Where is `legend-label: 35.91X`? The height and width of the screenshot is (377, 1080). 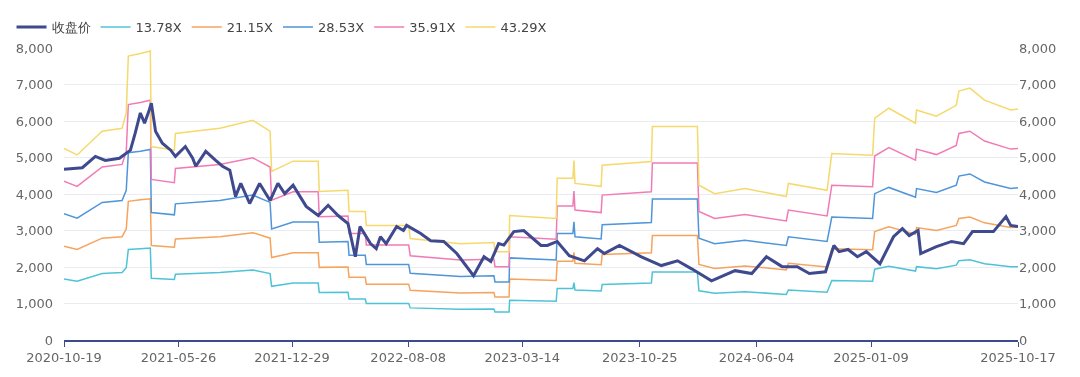
legend-label: 35.91X is located at coordinates (432, 28).